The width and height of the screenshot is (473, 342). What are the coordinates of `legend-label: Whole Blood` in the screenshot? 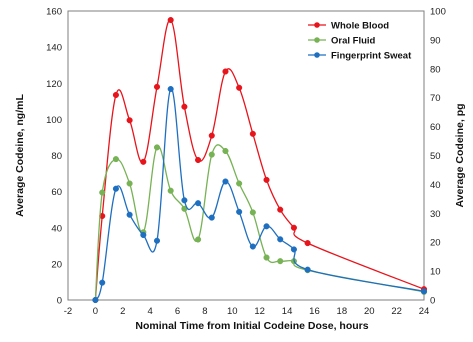 It's located at (360, 26).